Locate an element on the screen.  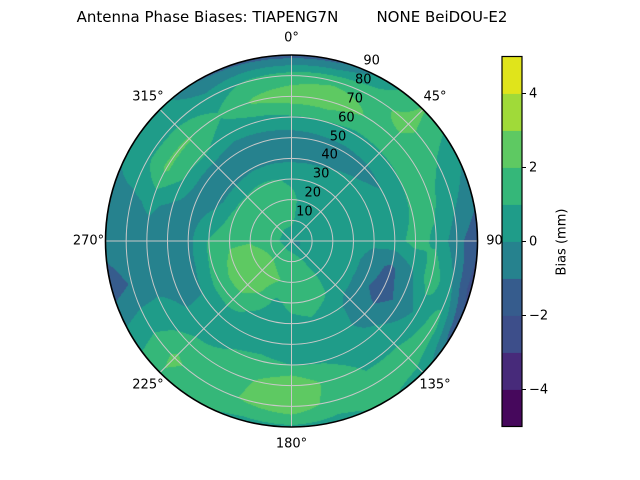
radial-tick-label-80: 80 is located at coordinates (363, 80).